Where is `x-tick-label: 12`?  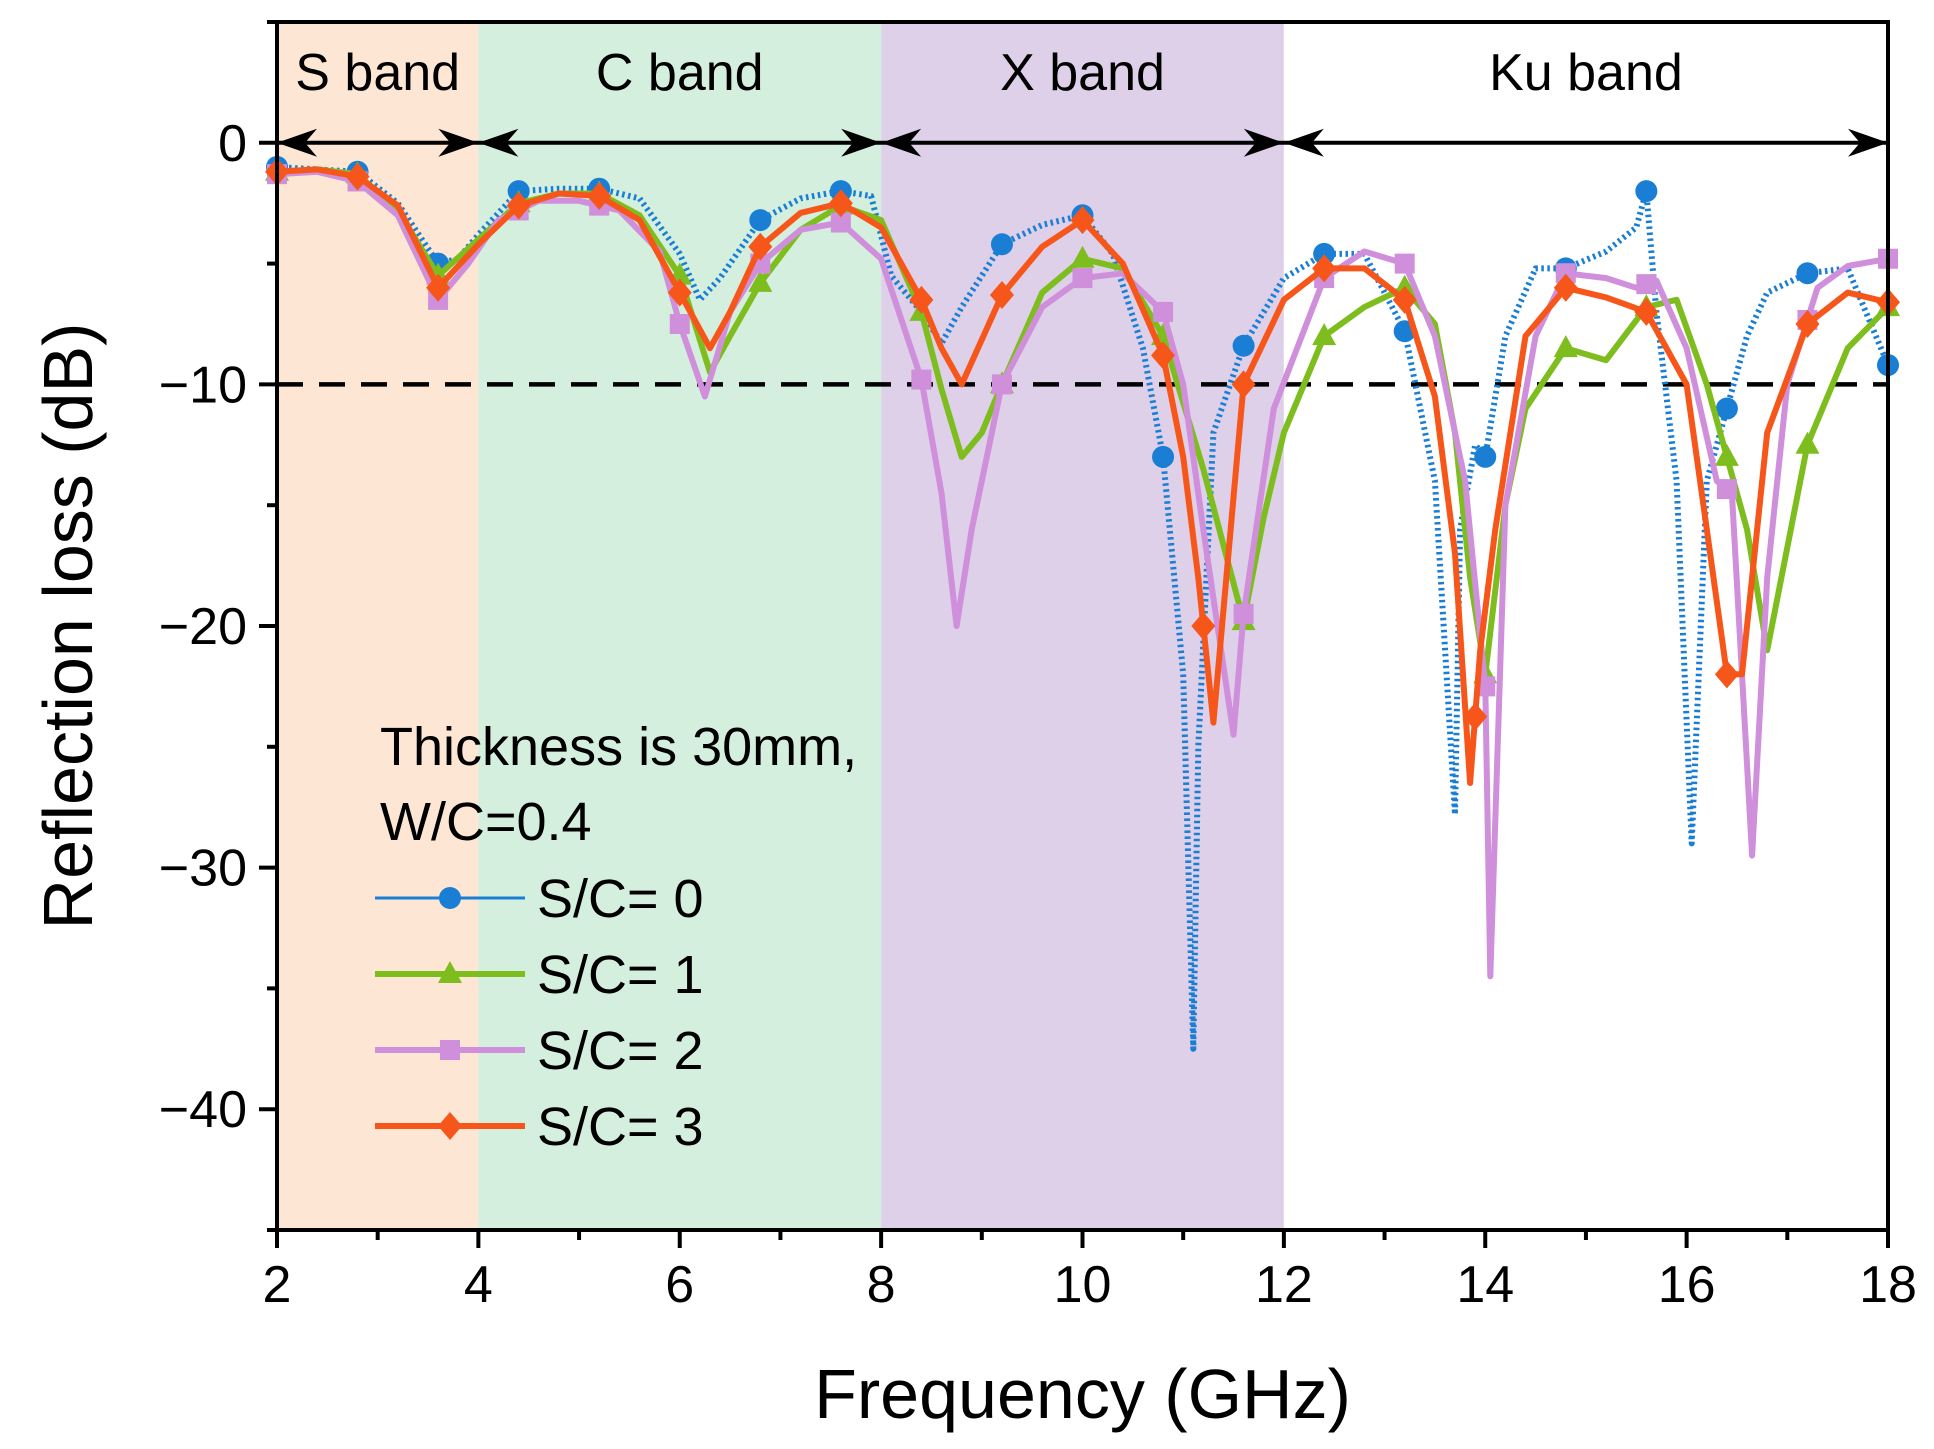 x-tick-label: 12 is located at coordinates (1284, 1285).